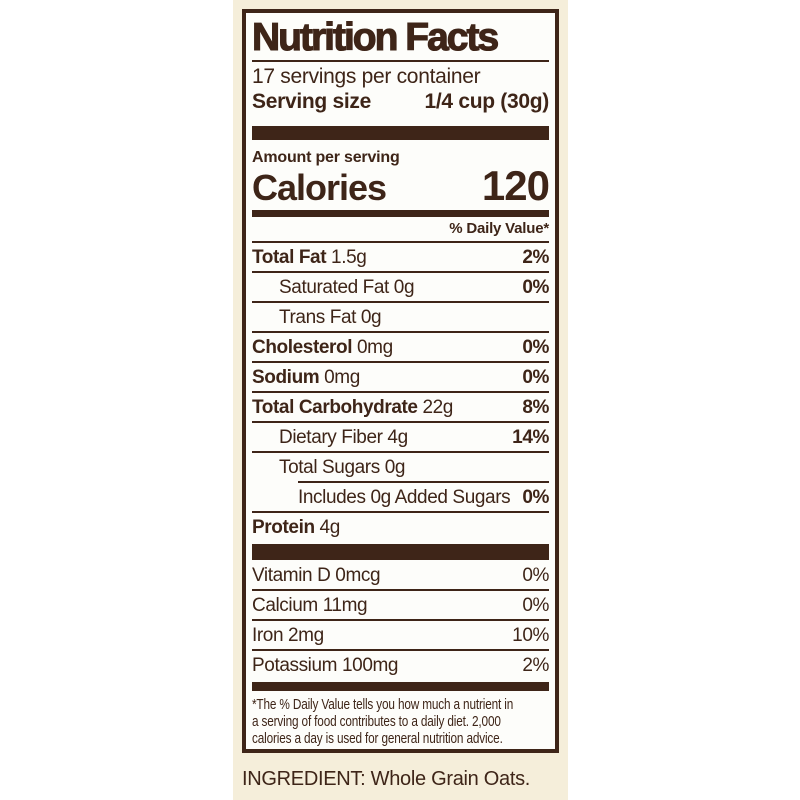  What do you see at coordinates (330, 317) in the screenshot?
I see `nutrient-name: Trans Fat 0g` at bounding box center [330, 317].